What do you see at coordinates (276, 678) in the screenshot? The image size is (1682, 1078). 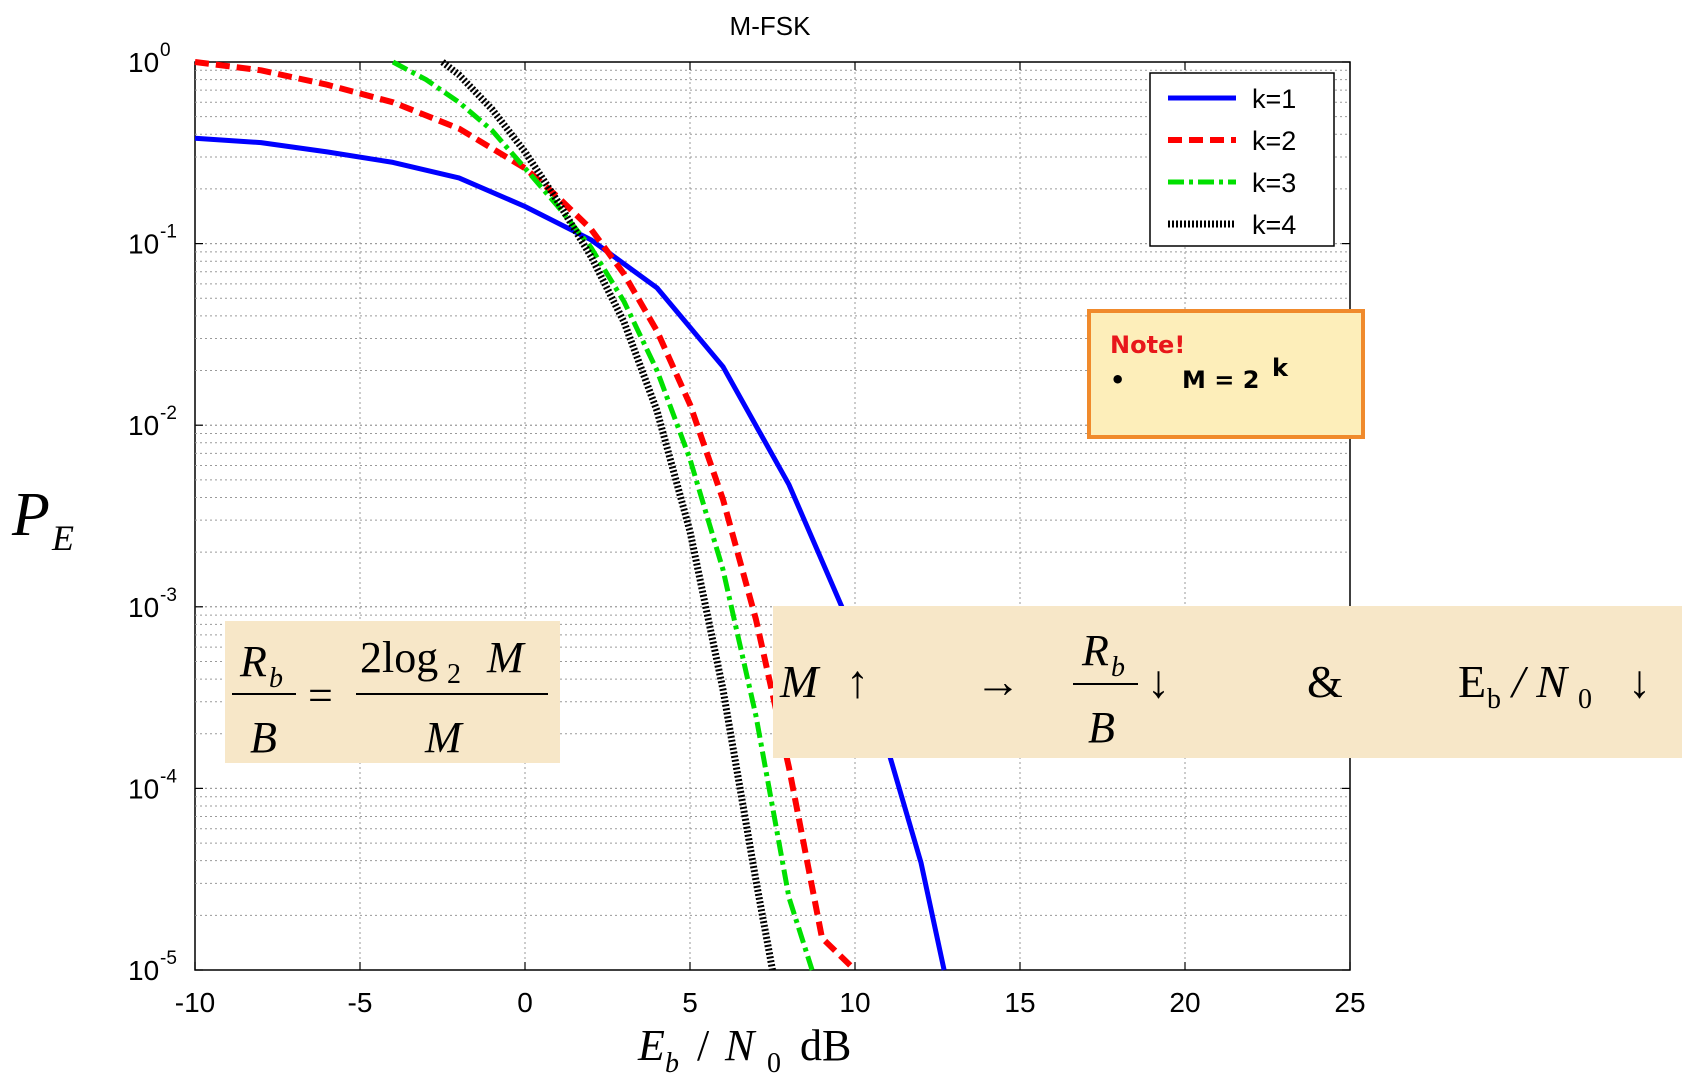 I see `formula-left-num-r-sub: b` at bounding box center [276, 678].